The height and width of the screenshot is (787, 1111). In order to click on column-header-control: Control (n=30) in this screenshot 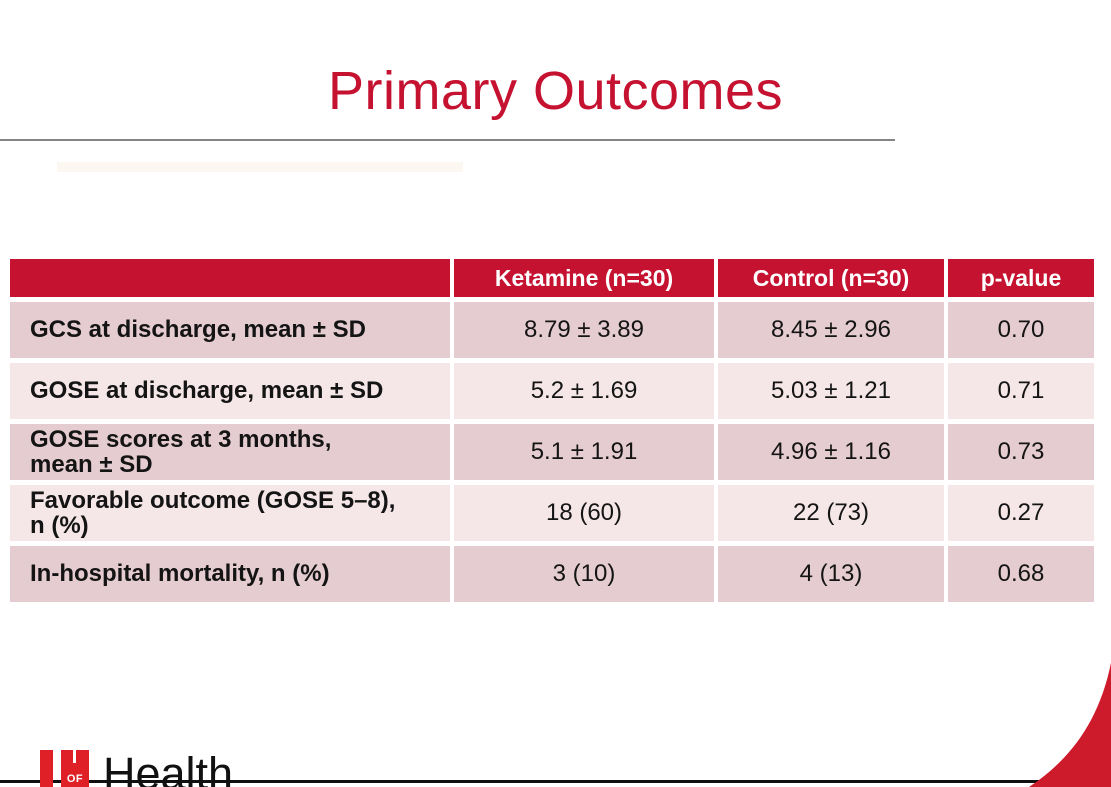, I will do `click(831, 278)`.